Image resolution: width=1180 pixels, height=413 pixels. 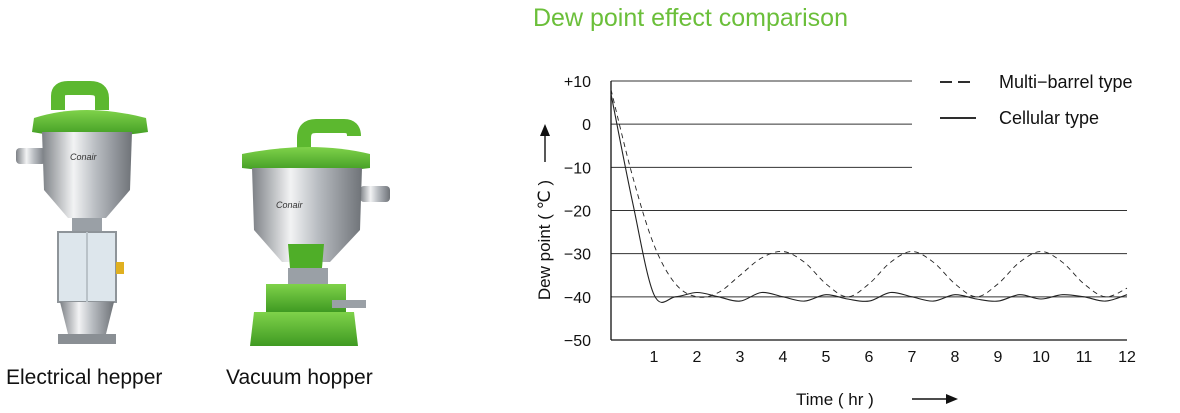 I want to click on x-axis-arrow-icon, so click(x=935, y=399).